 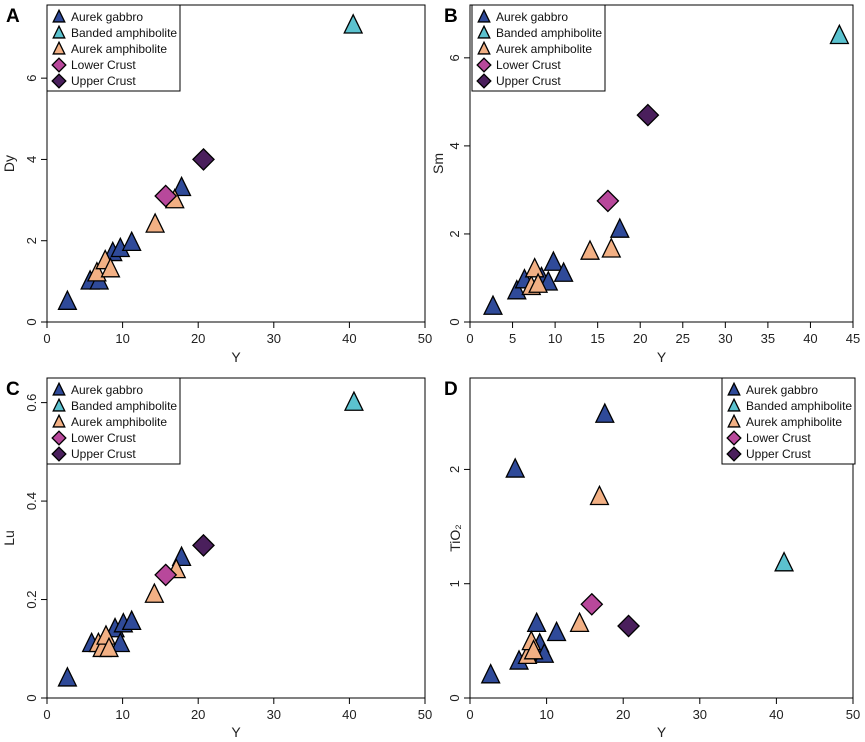 What do you see at coordinates (683, 338) in the screenshot?
I see `x-tick-label: 25` at bounding box center [683, 338].